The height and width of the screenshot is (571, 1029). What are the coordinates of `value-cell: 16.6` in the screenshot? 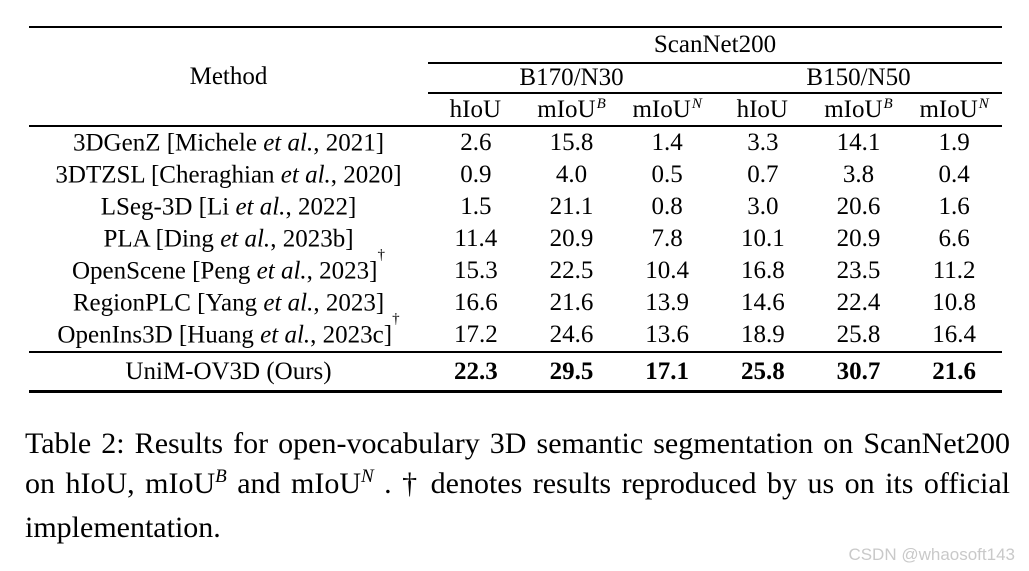 It's located at (475, 302).